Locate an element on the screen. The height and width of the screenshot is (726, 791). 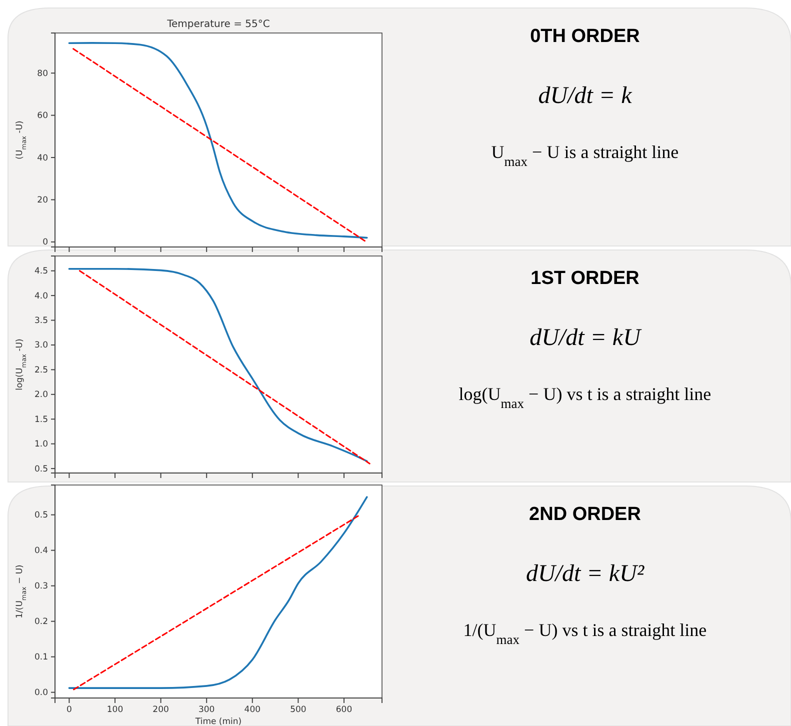
x-tick-label: 500 is located at coordinates (298, 710).